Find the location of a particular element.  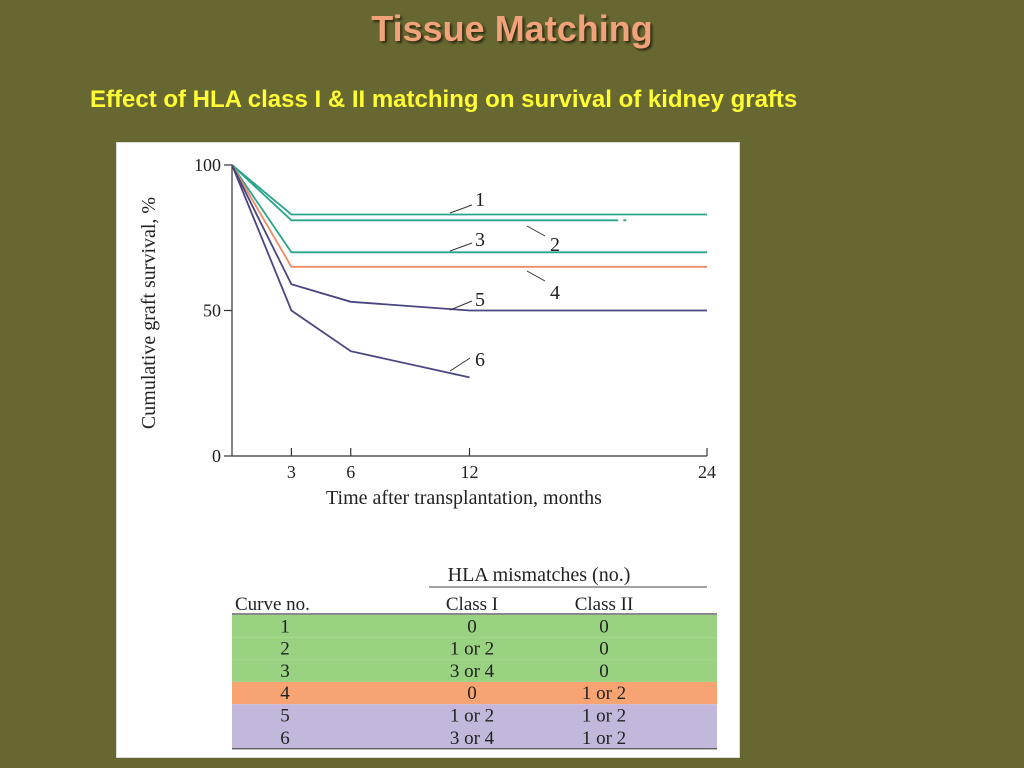

table-cell: 5 is located at coordinates (285, 716).